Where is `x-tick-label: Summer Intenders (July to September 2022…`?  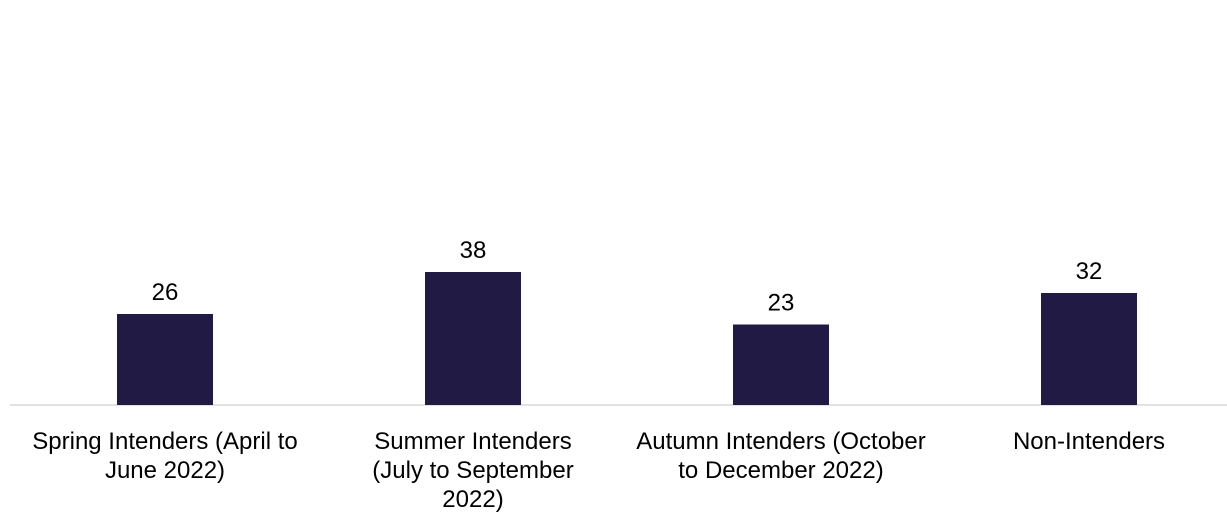
x-tick-label: Summer Intenders (July to September 2022… is located at coordinates (473, 470).